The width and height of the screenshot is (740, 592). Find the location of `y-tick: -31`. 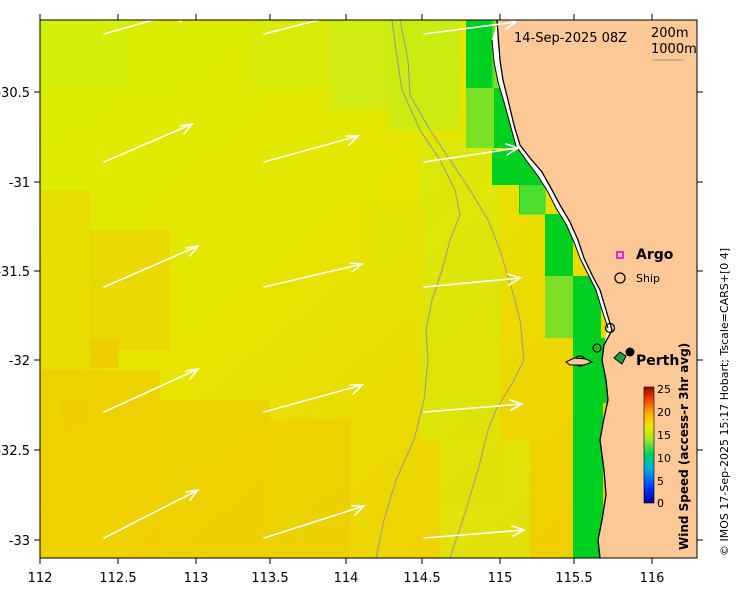

y-tick: -31 is located at coordinates (19, 183).